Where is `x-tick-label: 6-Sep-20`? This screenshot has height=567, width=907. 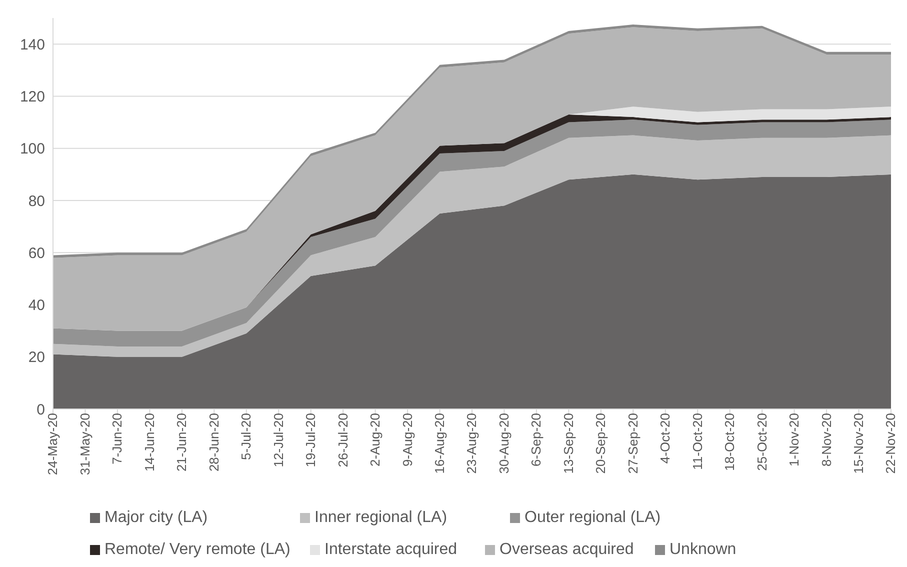 x-tick-label: 6-Sep-20 is located at coordinates (536, 439).